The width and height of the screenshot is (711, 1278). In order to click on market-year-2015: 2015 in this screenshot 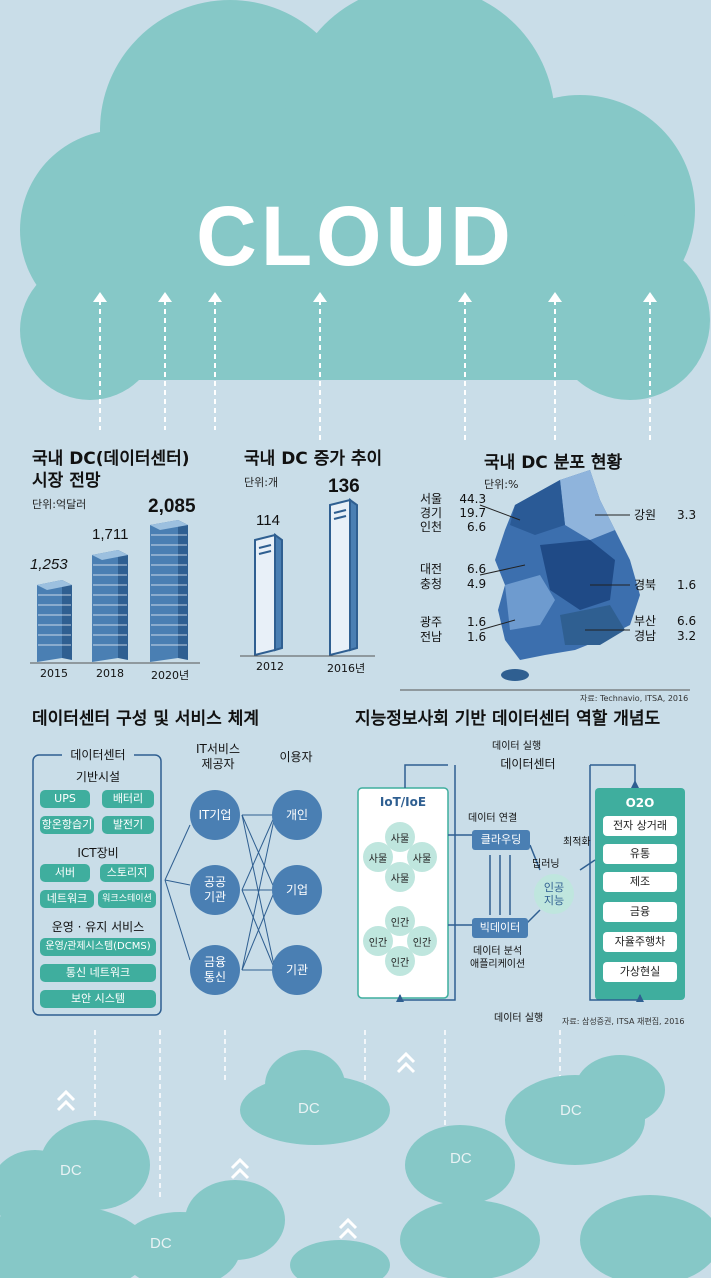, I will do `click(54, 673)`.